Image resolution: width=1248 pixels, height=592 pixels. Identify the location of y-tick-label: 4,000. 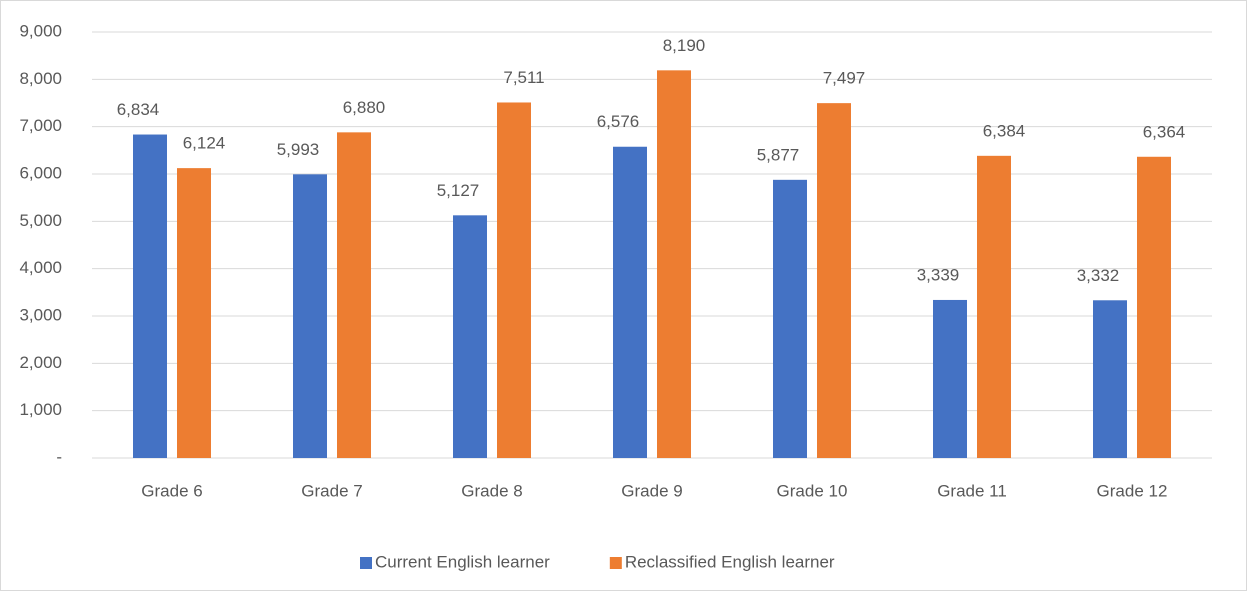
(40, 267).